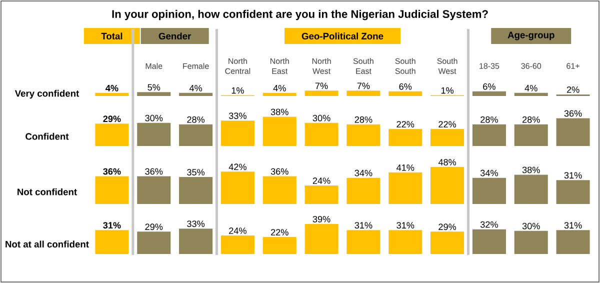  I want to click on data-label: 5%, so click(154, 87).